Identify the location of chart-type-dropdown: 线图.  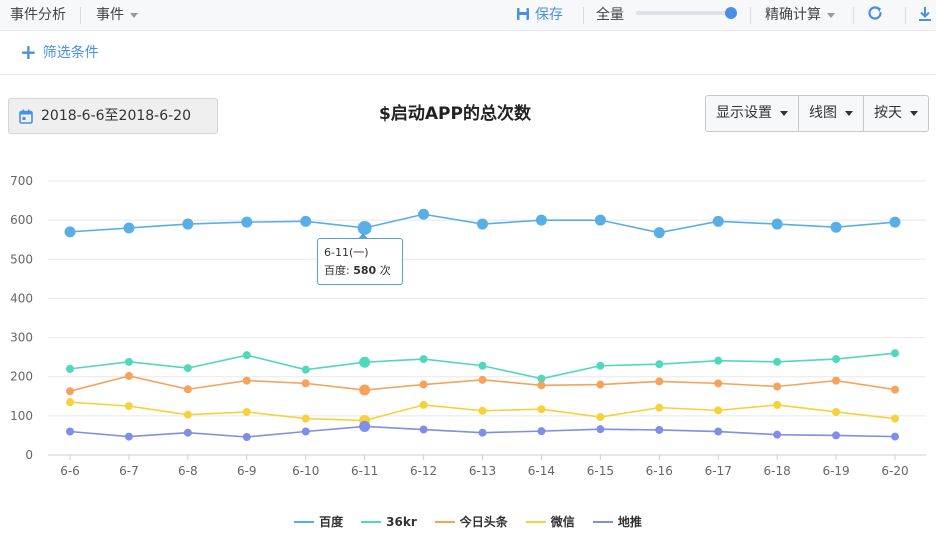
(831, 113).